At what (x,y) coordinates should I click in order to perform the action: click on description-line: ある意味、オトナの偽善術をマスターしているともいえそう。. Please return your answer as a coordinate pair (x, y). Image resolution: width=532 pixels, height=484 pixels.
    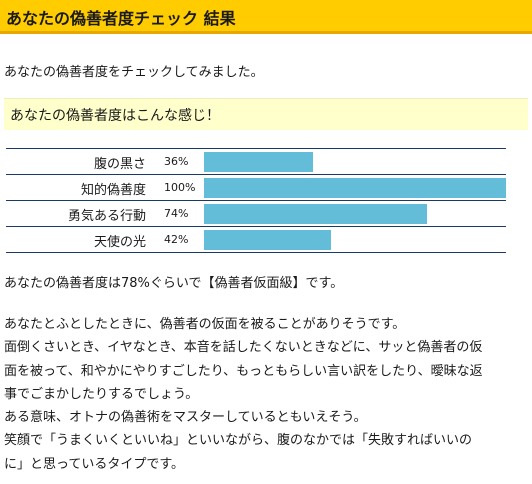
    Looking at the image, I should click on (185, 418).